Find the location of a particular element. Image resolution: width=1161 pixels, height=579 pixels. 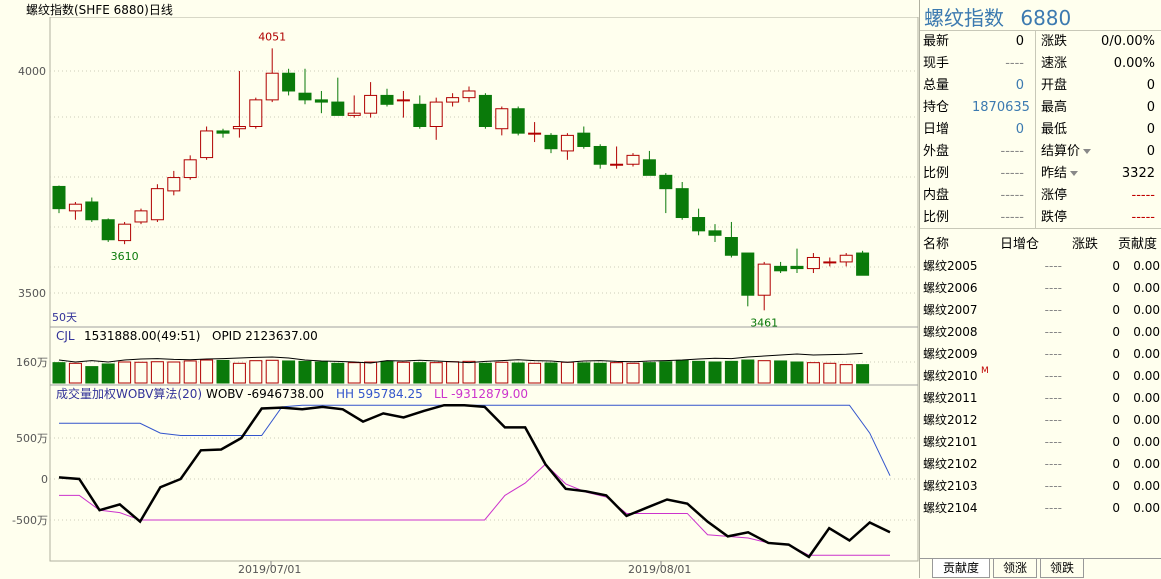

col-header-chg: 涨跌 is located at coordinates (1085, 244).